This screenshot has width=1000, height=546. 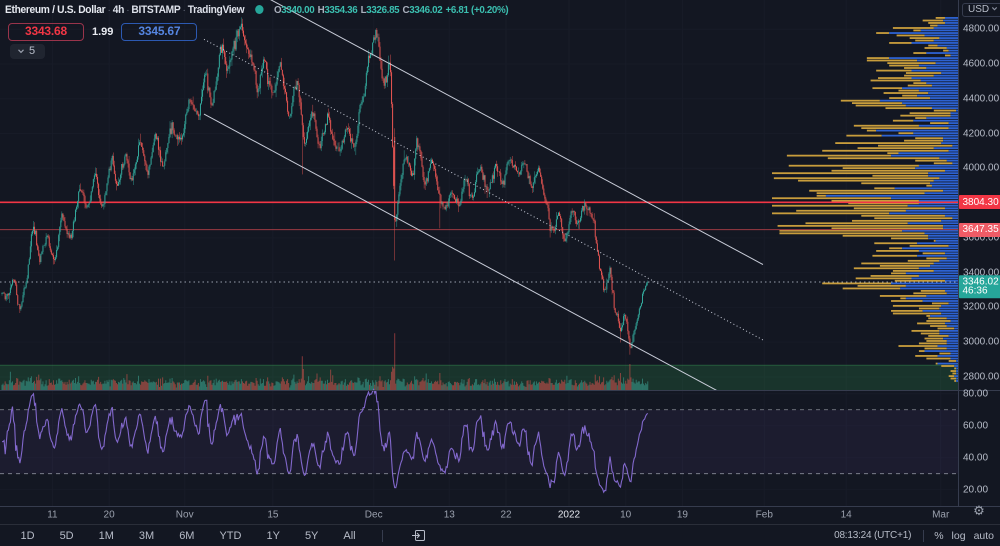 I want to click on price-axis-label: 4000.00, so click(x=981, y=168).